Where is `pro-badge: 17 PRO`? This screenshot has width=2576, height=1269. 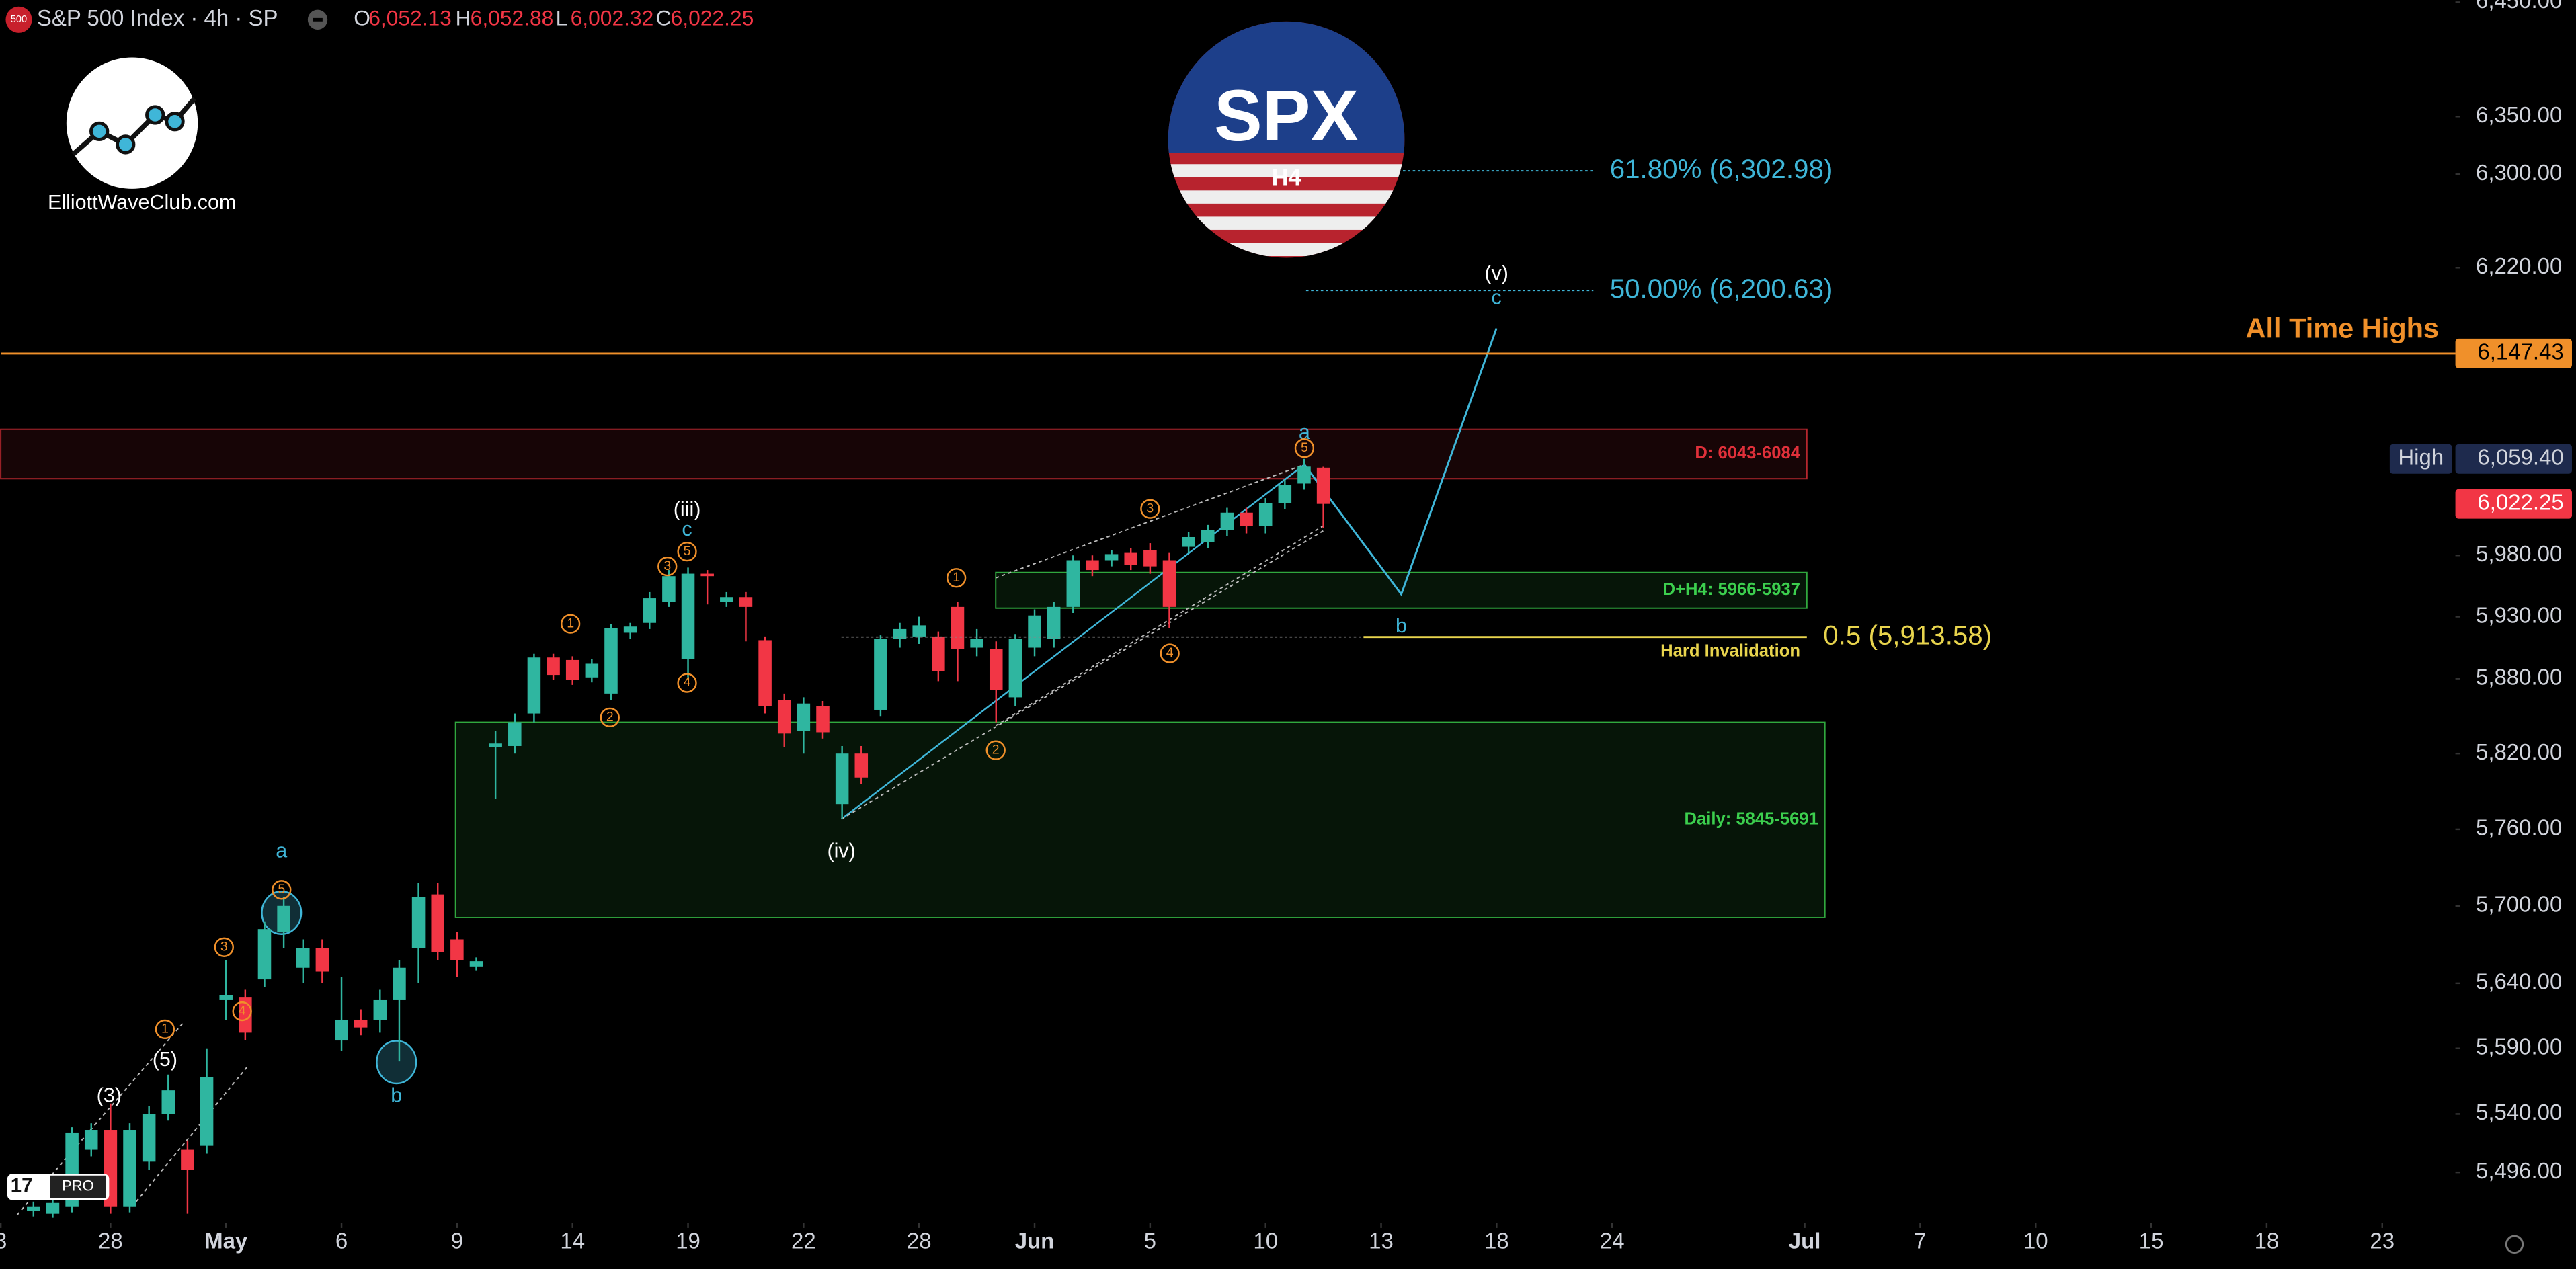 pro-badge: 17 PRO is located at coordinates (58, 1187).